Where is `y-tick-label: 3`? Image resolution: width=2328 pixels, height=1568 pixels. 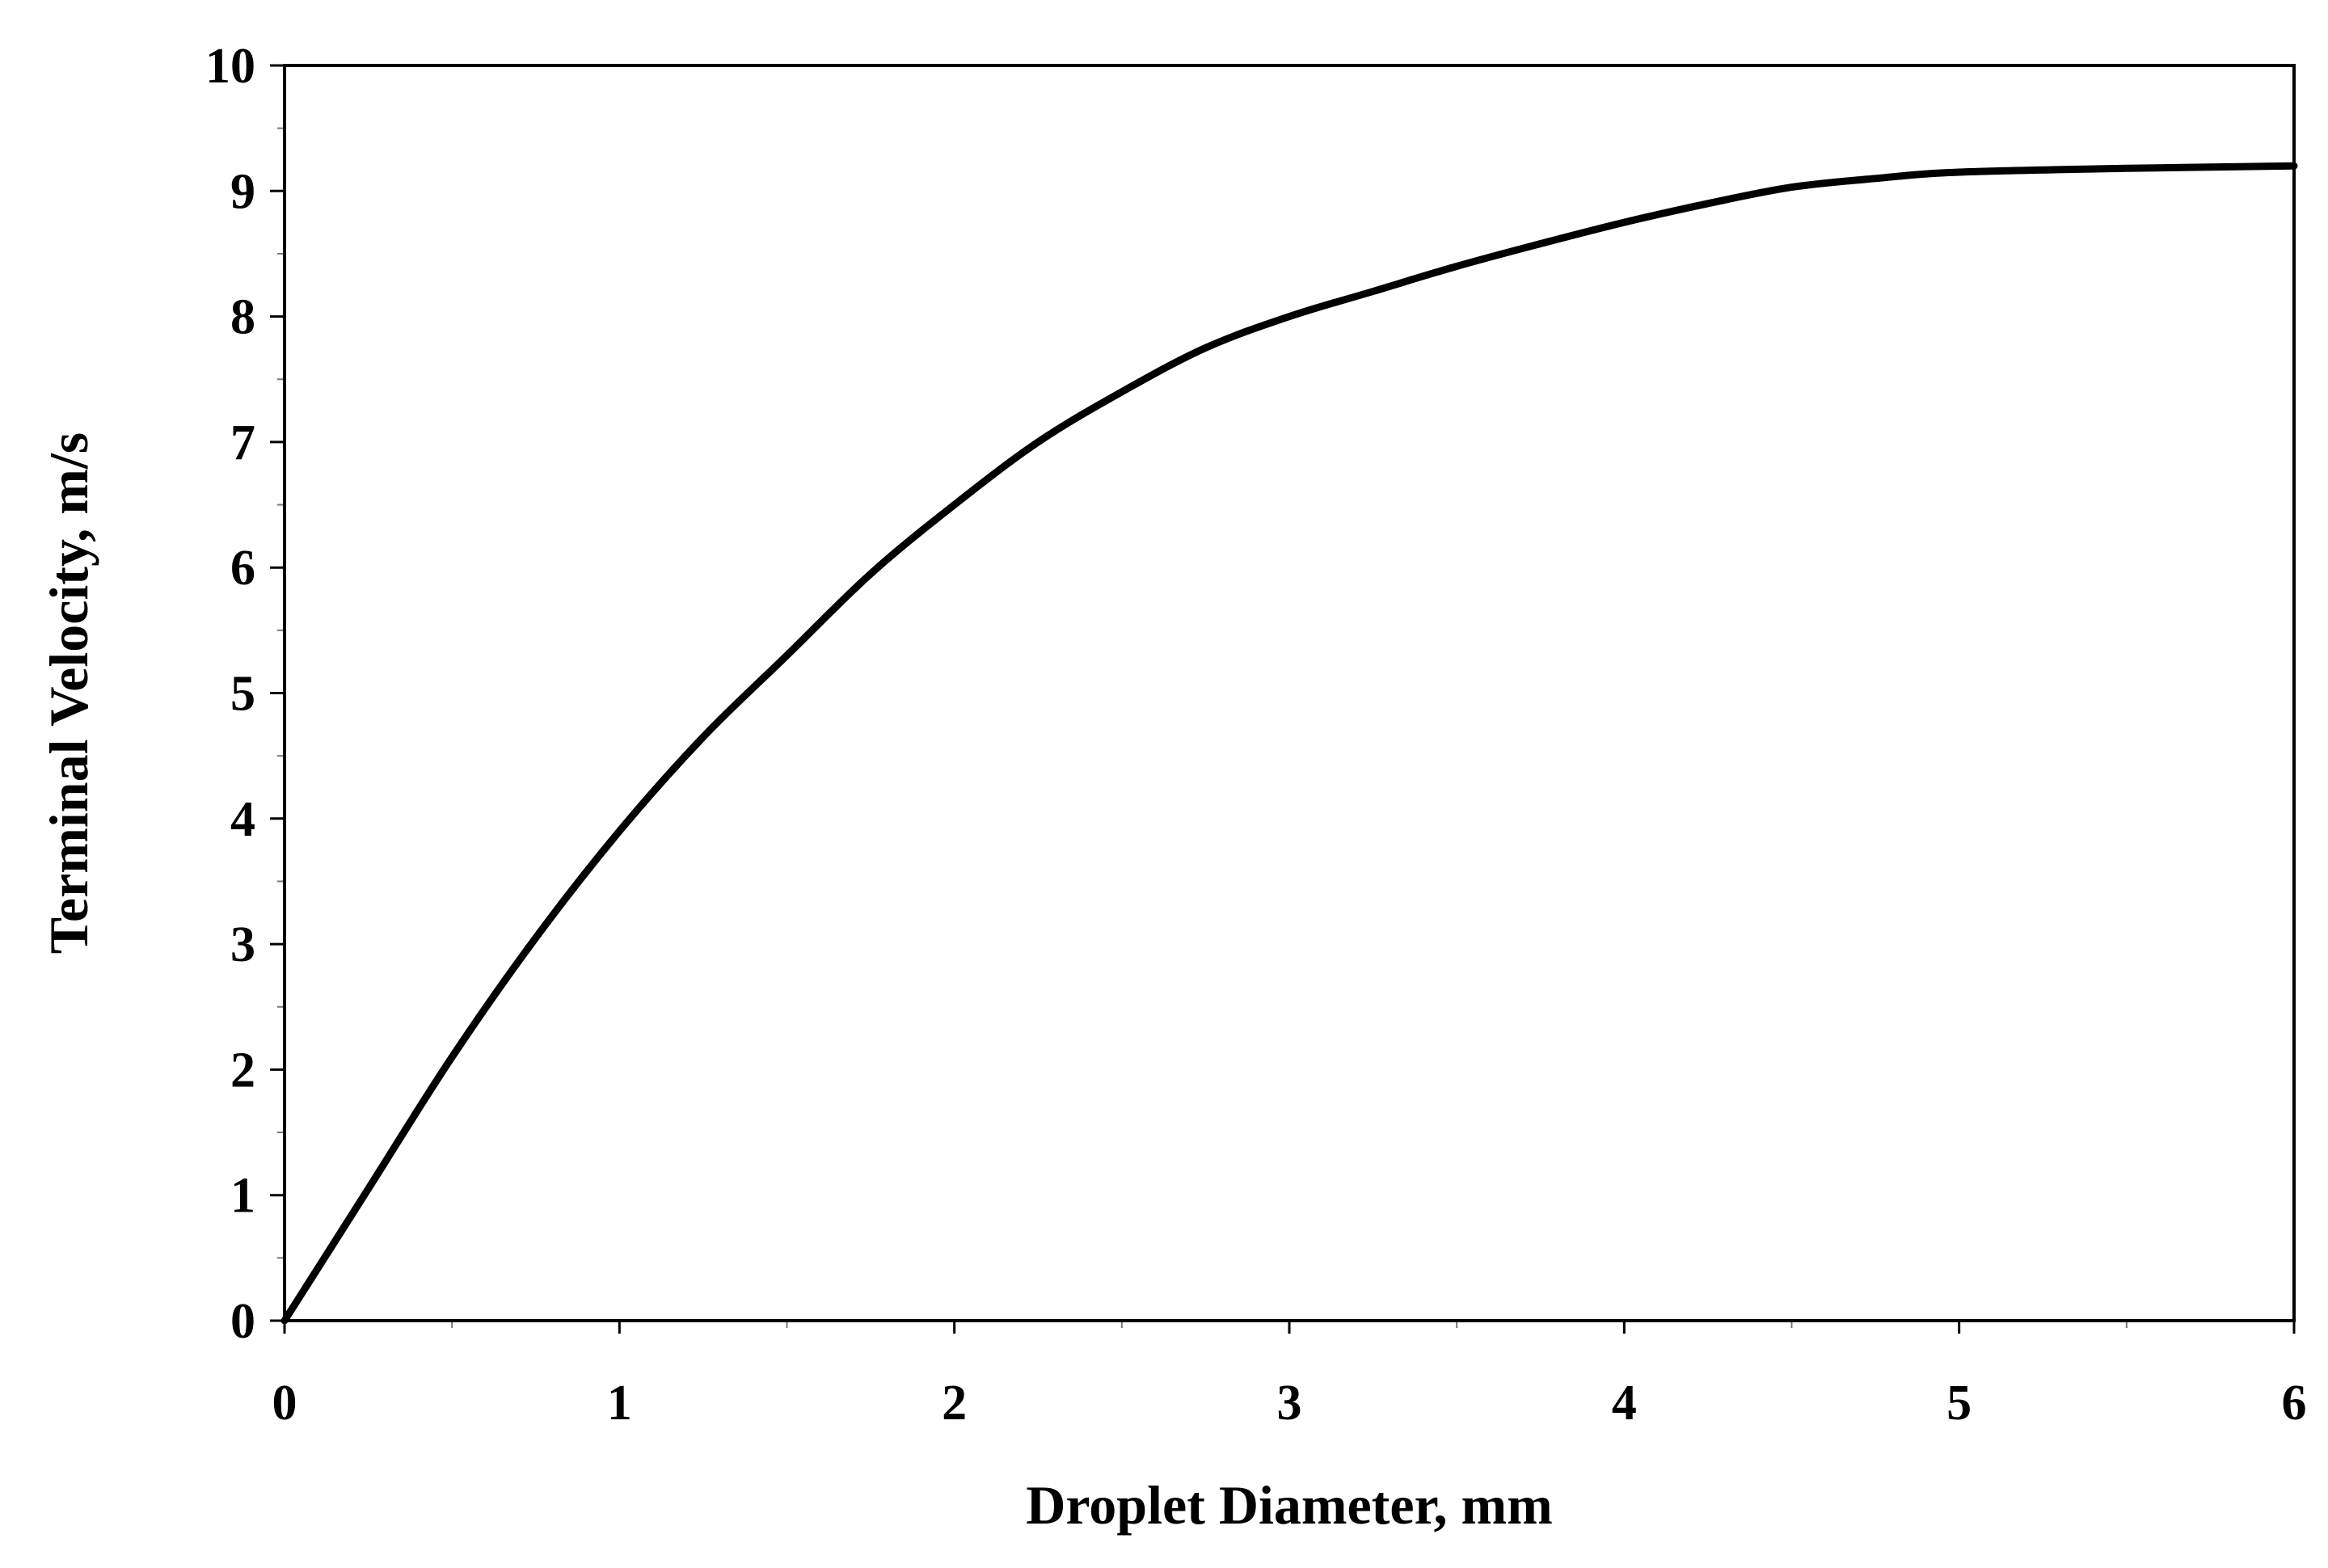 y-tick-label: 3 is located at coordinates (242, 944).